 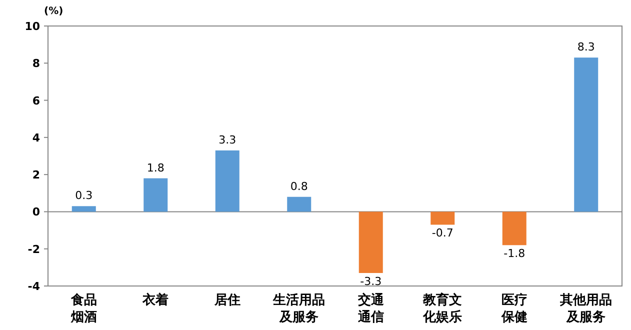 What do you see at coordinates (514, 308) in the screenshot?
I see `x-tick-label: 医疗保健` at bounding box center [514, 308].